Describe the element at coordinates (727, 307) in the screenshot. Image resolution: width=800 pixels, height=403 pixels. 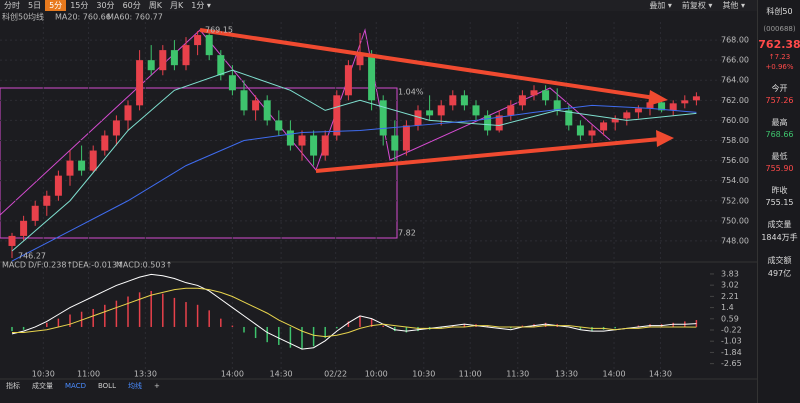
I see `y-tick-label: 1.4` at that location.